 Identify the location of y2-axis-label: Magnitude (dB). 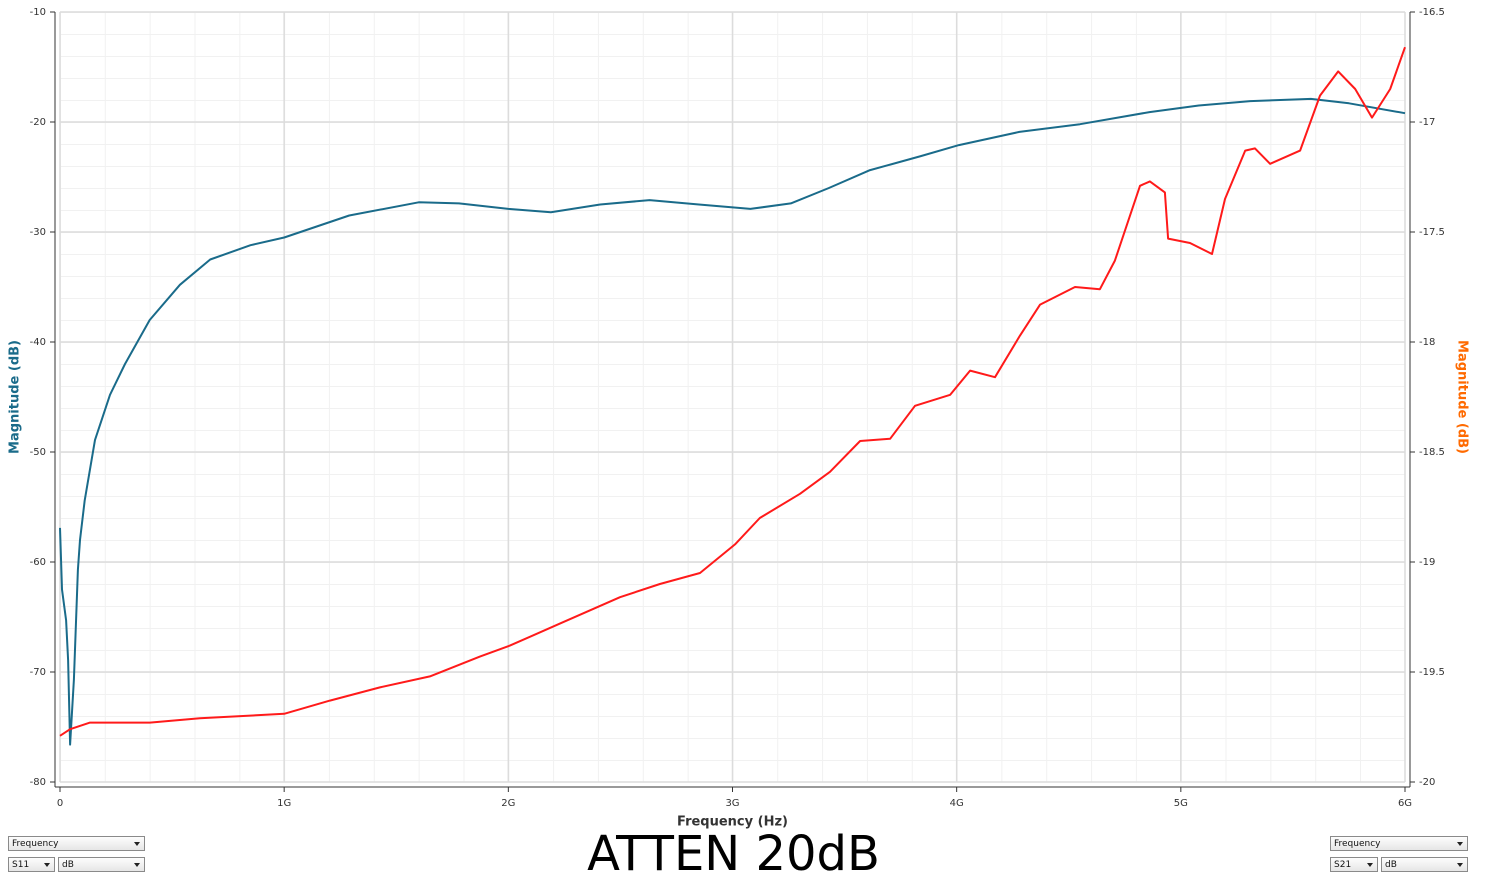
(1462, 397).